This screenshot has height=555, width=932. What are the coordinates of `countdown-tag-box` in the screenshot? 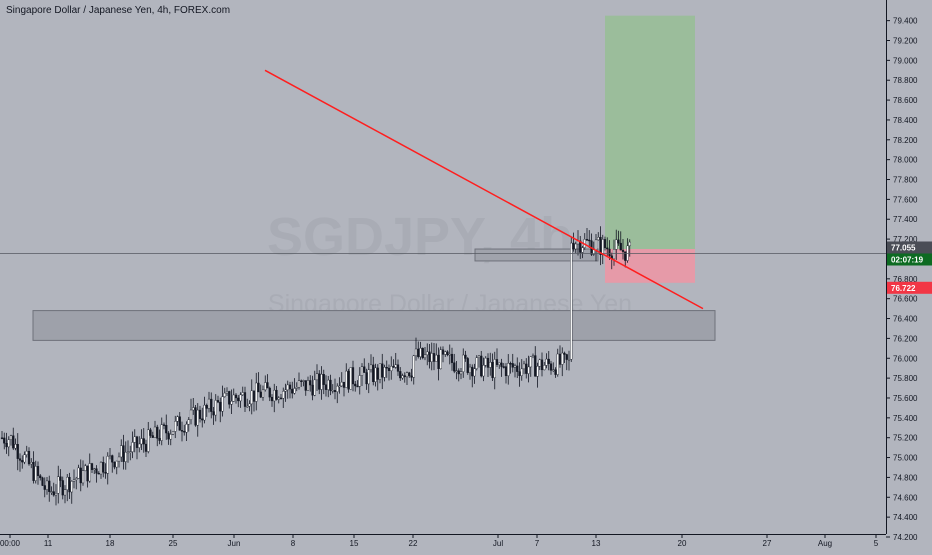 It's located at (909, 259).